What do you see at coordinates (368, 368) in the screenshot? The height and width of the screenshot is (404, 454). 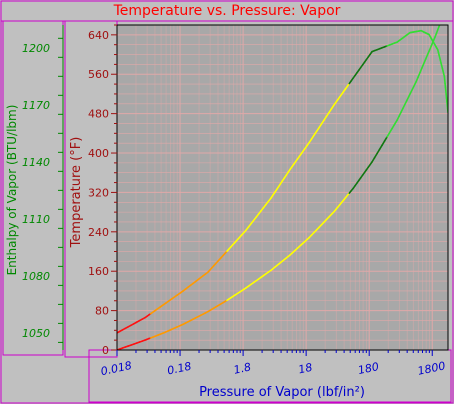 I see `x-tick-label: 180` at bounding box center [368, 368].